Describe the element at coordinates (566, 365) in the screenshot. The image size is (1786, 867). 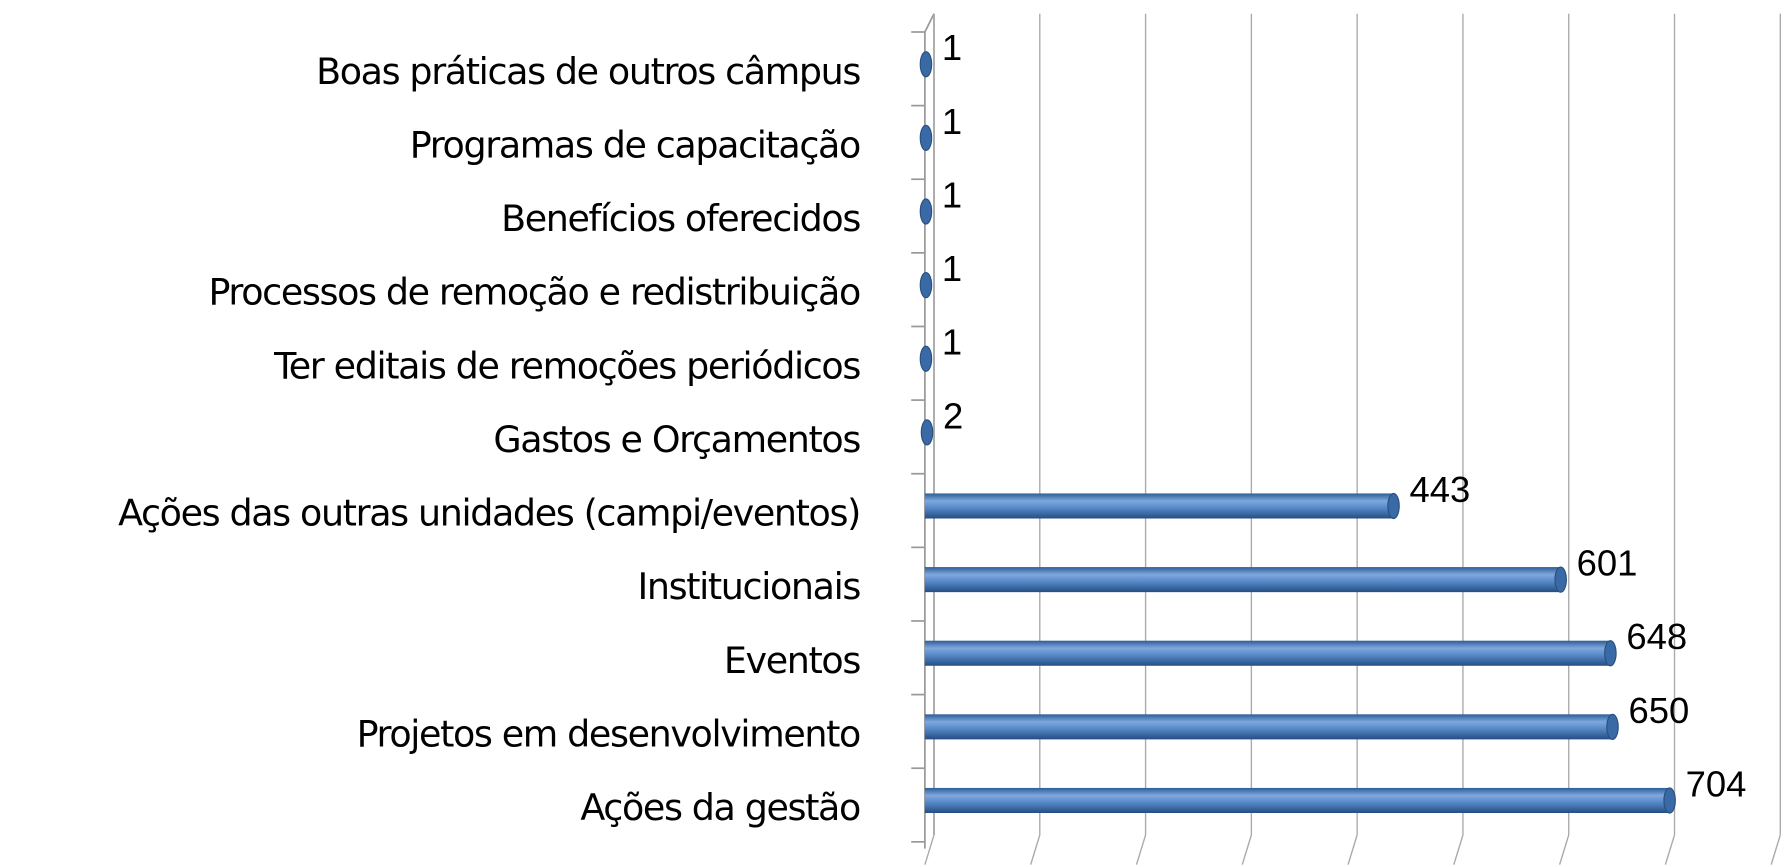
I see `y-tick-label: Ter editais de remoções periódicos` at that location.